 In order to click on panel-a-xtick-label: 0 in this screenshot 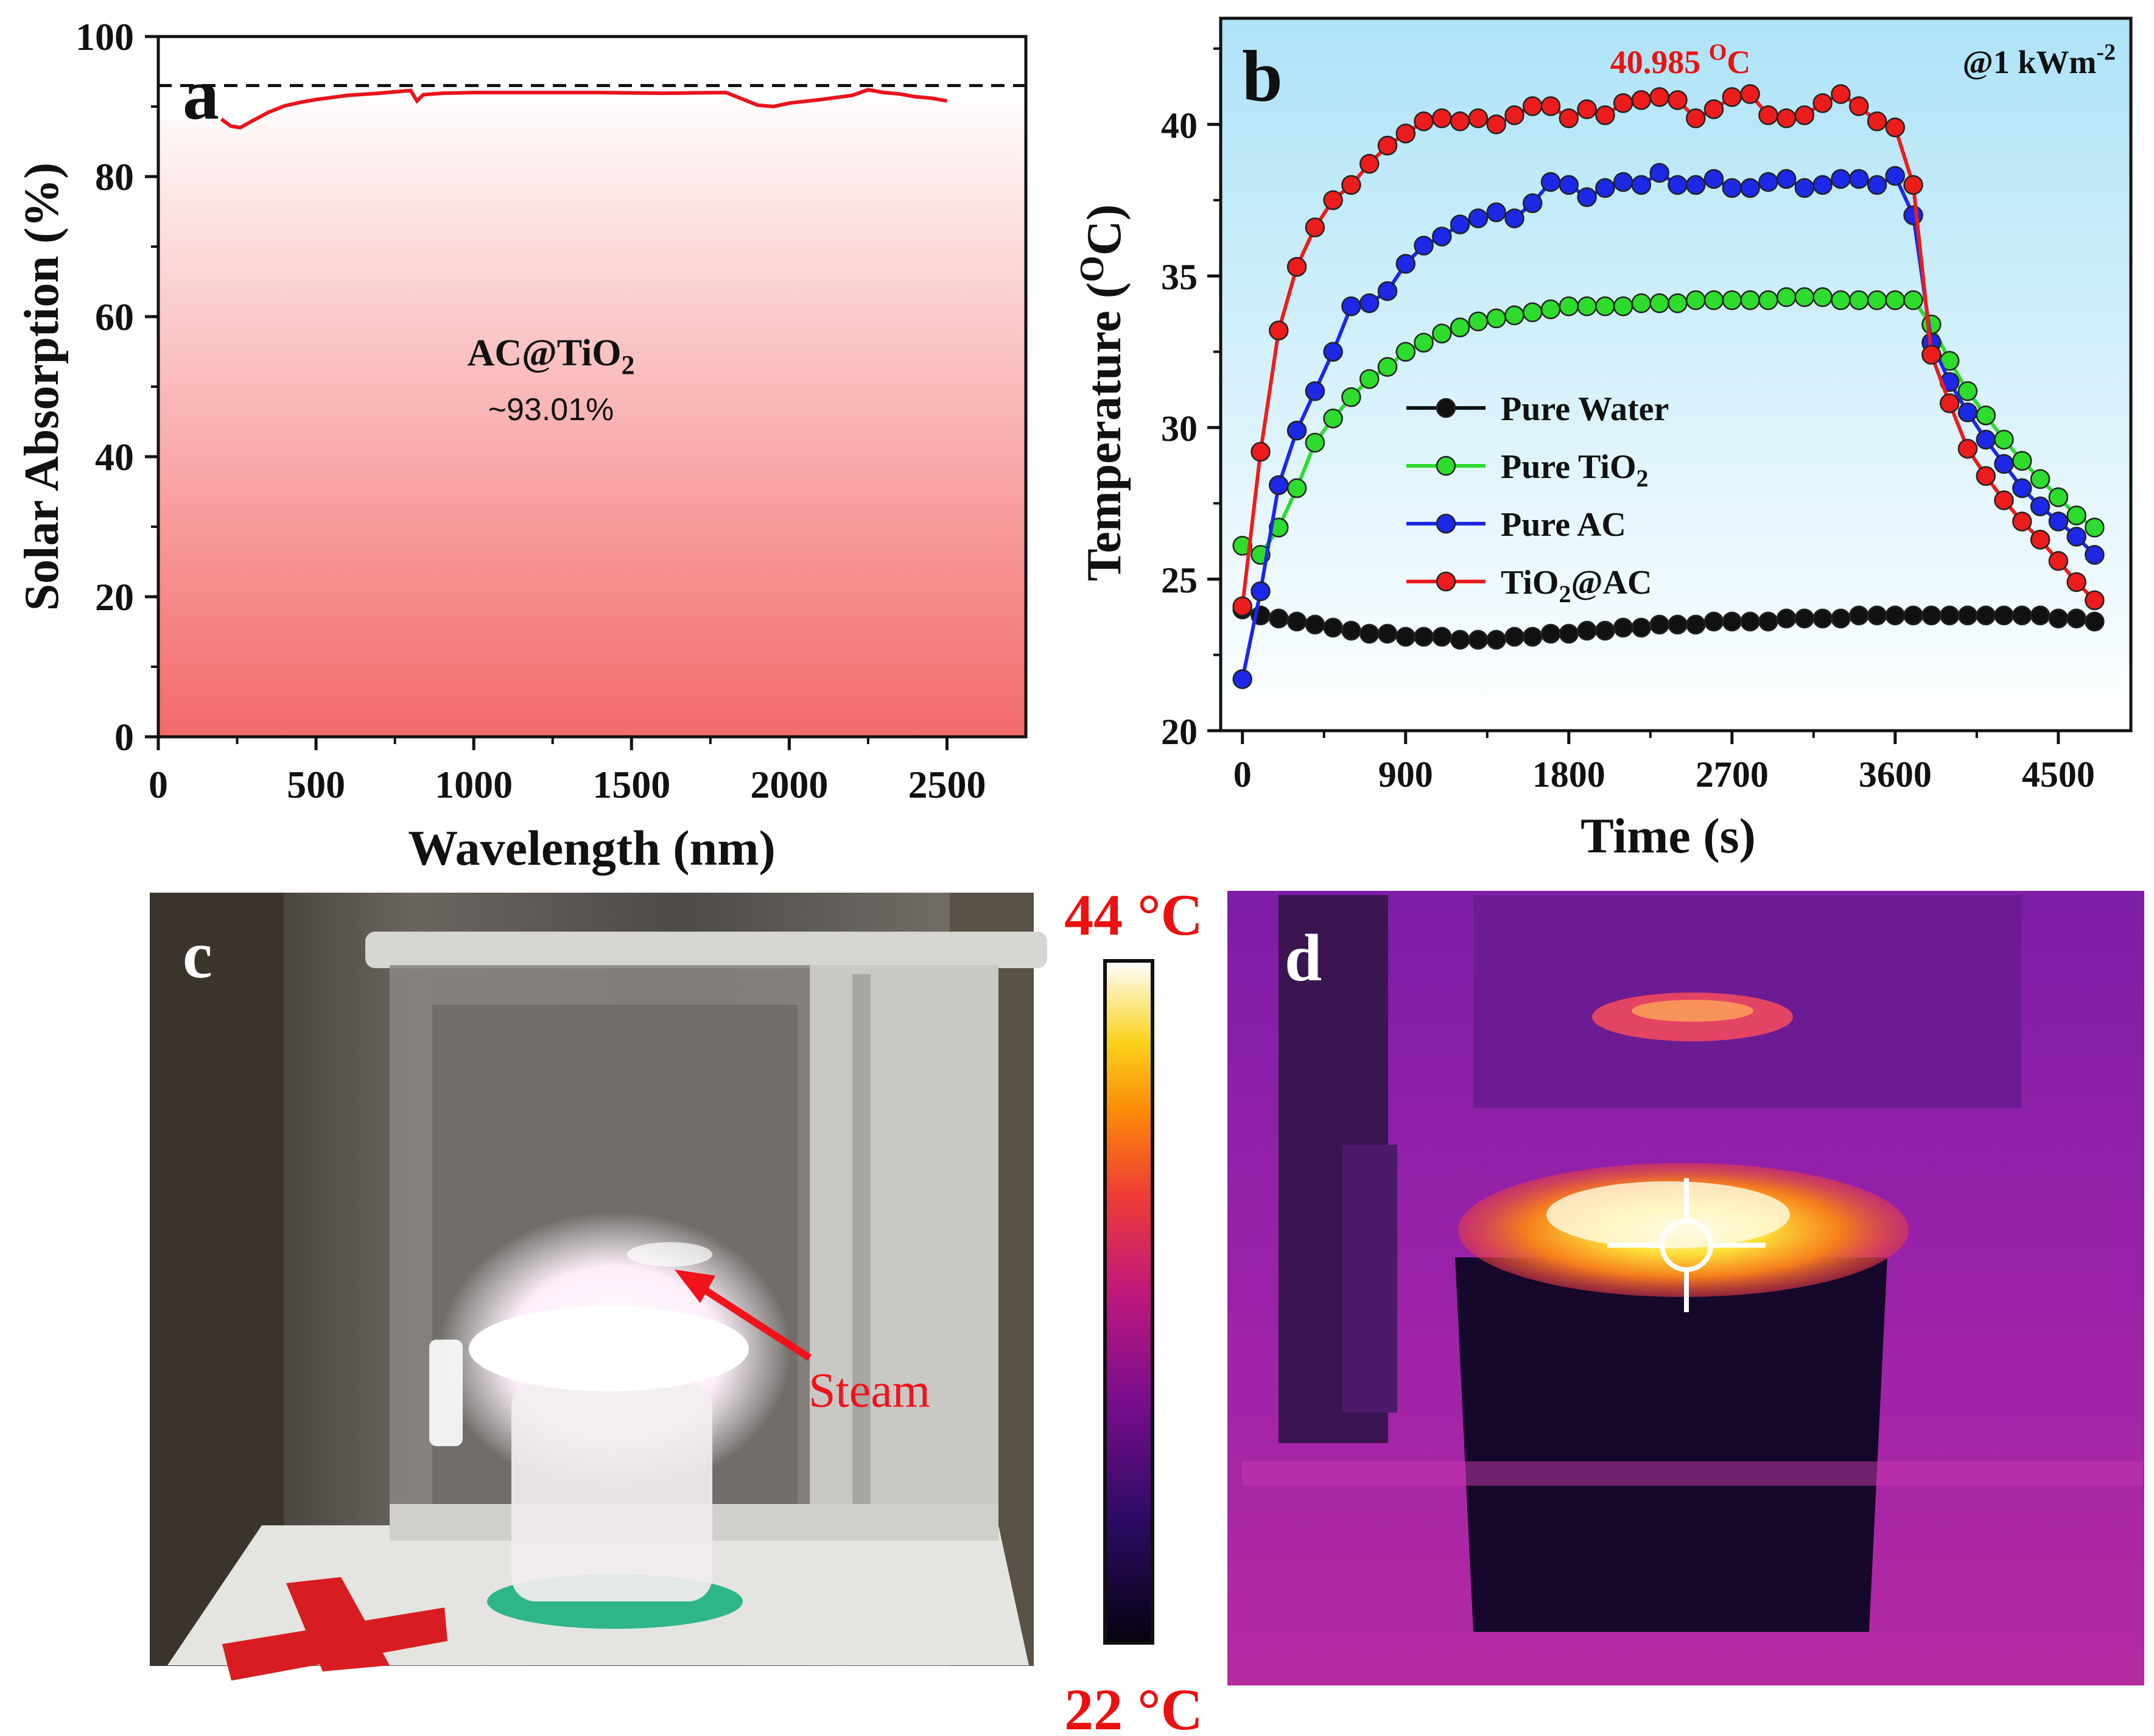, I will do `click(158, 784)`.